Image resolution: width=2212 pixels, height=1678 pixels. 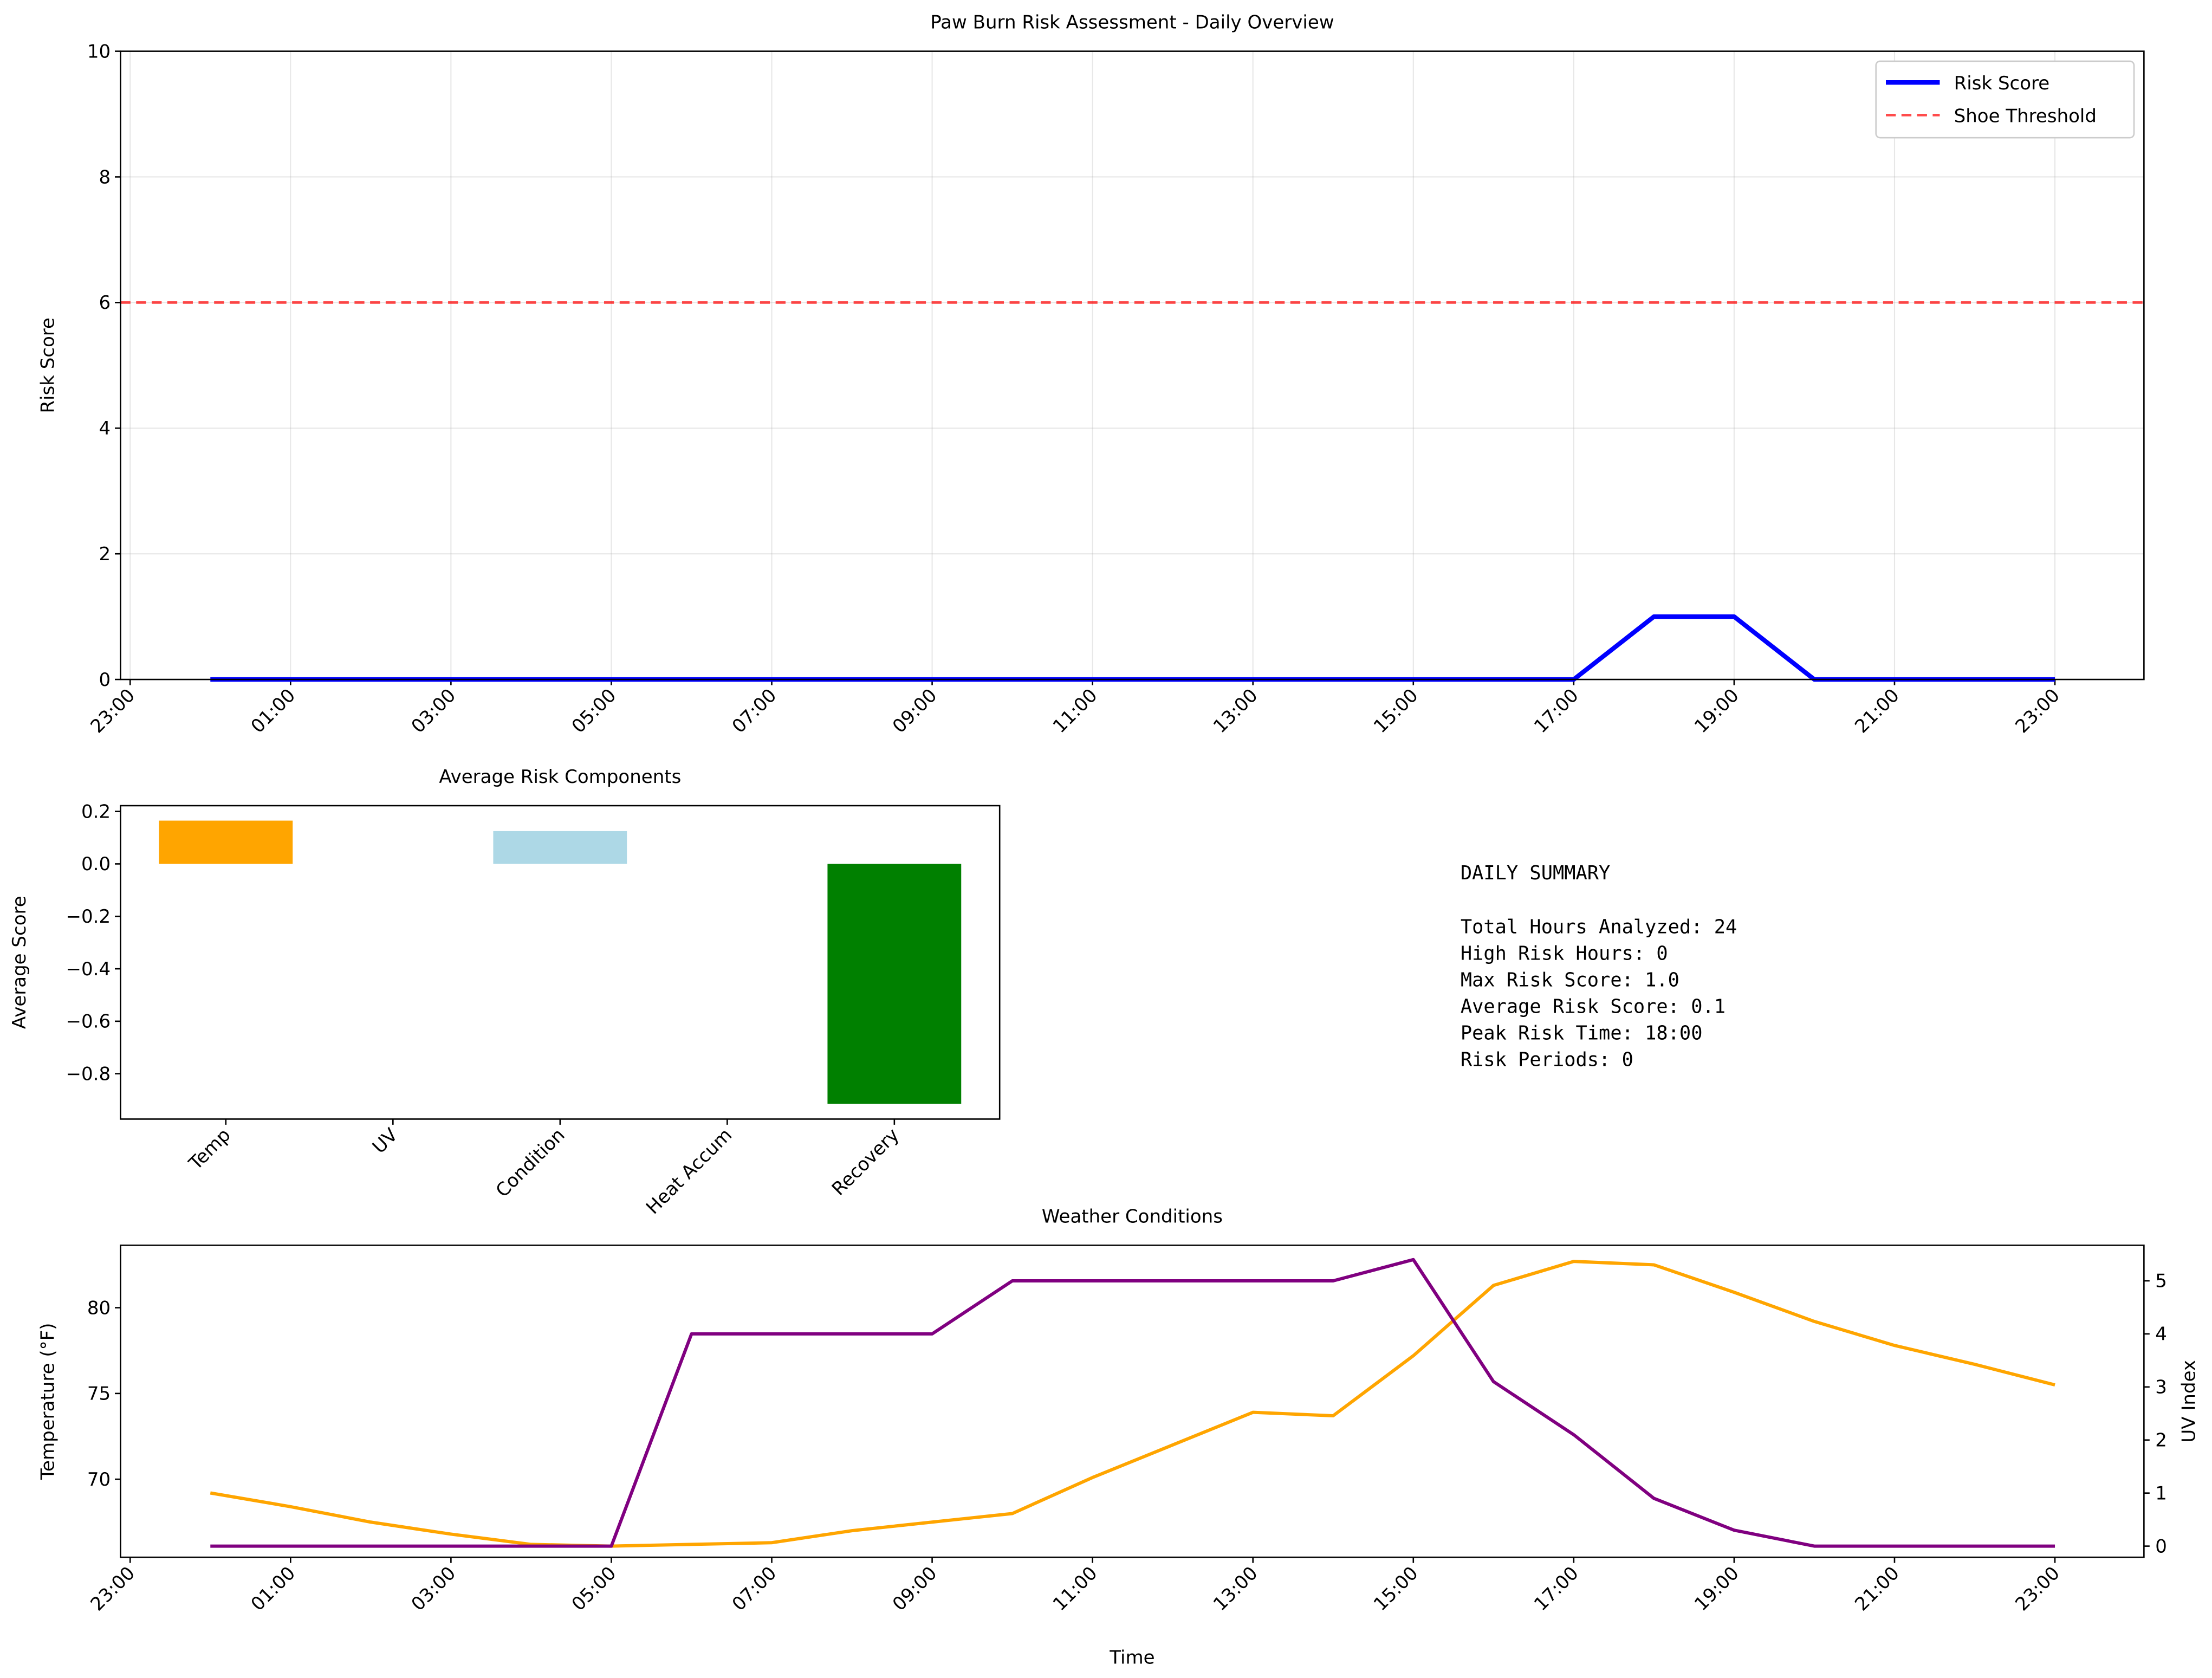 I want to click on summary-line: Average Risk Score: 0.1, so click(x=1593, y=1006).